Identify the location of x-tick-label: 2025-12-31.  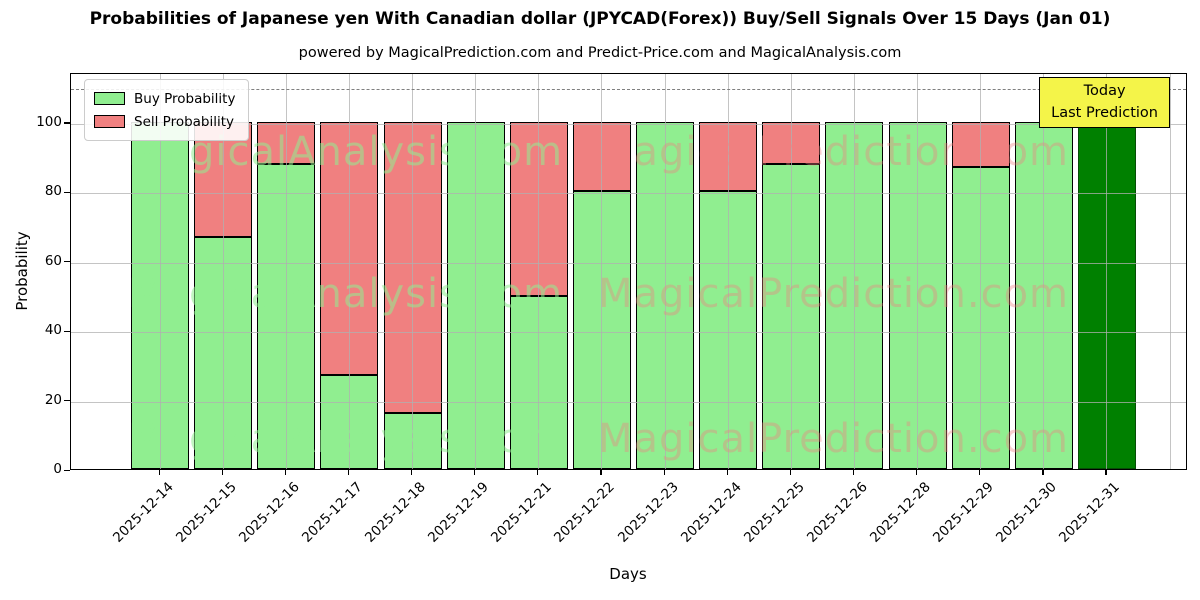
(1090, 512).